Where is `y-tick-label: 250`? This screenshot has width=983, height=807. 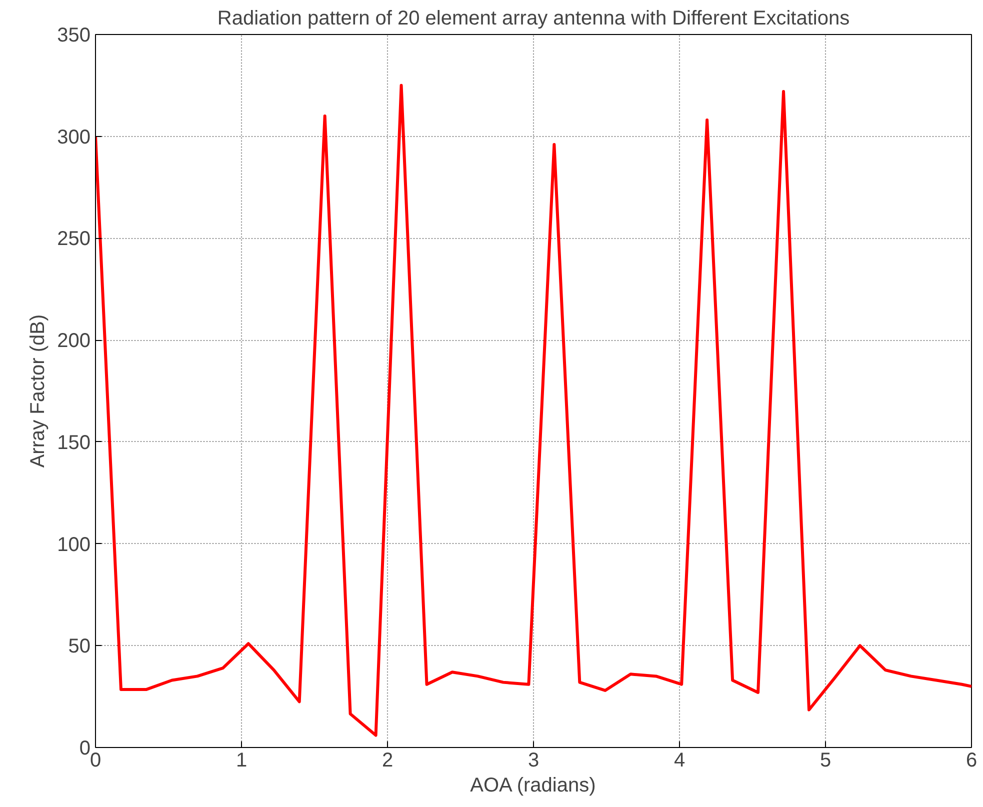 y-tick-label: 250 is located at coordinates (74, 239).